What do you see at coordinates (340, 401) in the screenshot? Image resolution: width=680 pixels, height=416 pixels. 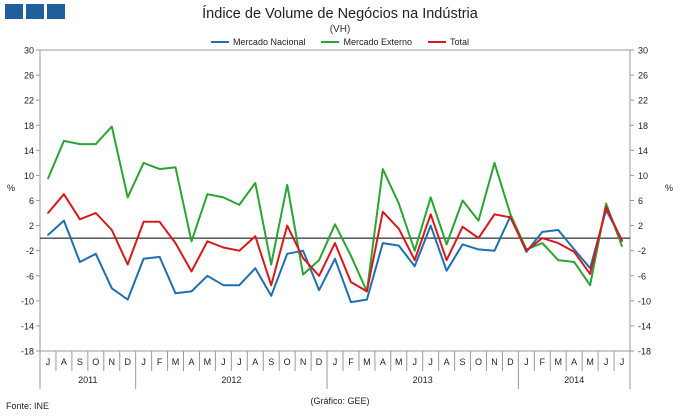 I see `chart-credit: (Gráfico: GEE)` at bounding box center [340, 401].